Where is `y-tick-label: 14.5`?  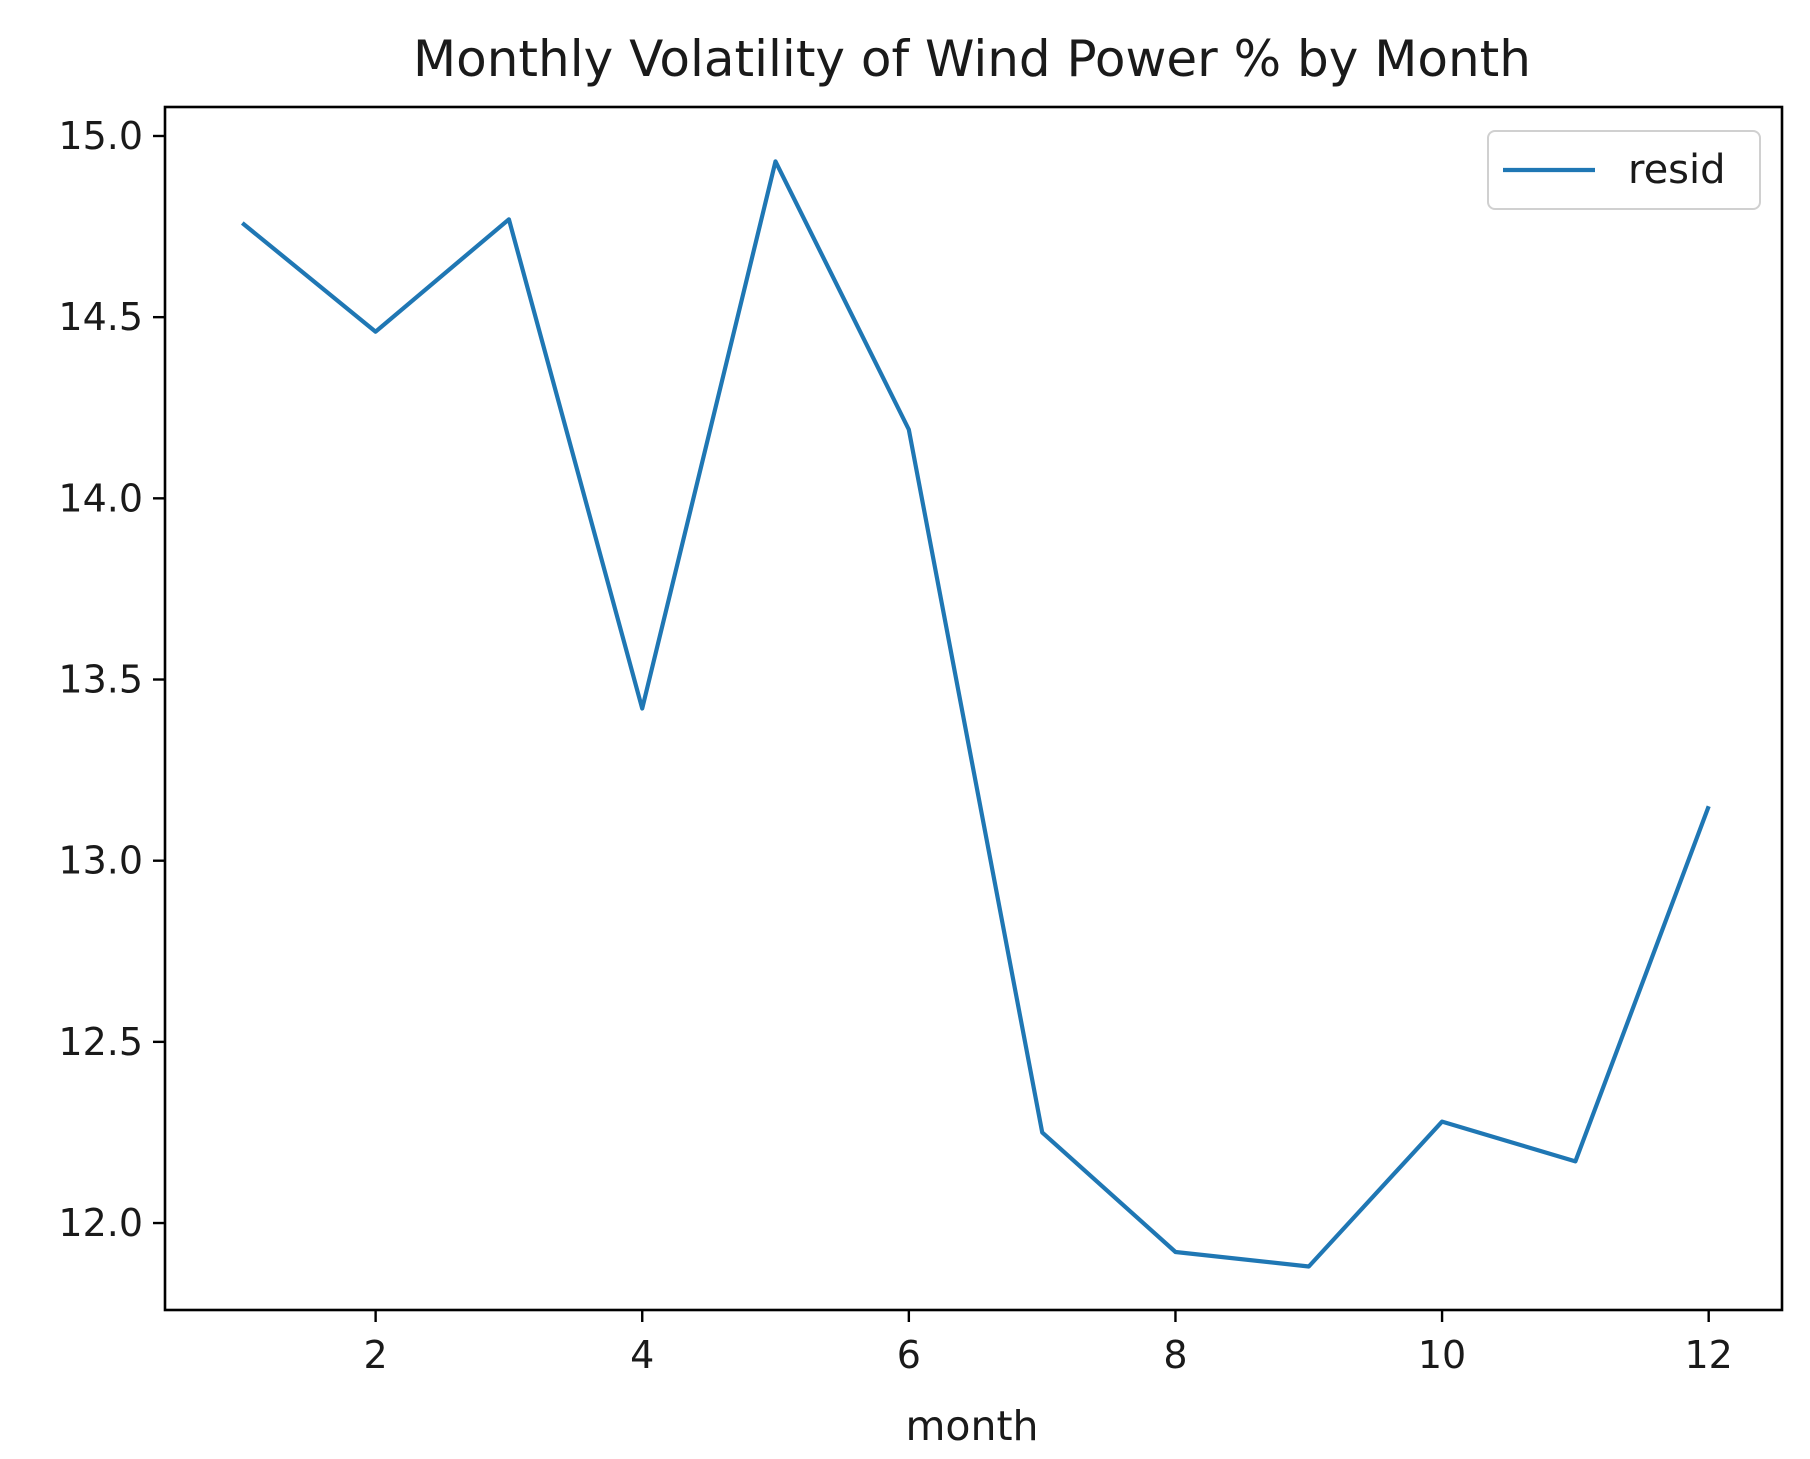
y-tick-label: 14.5 is located at coordinates (100, 317).